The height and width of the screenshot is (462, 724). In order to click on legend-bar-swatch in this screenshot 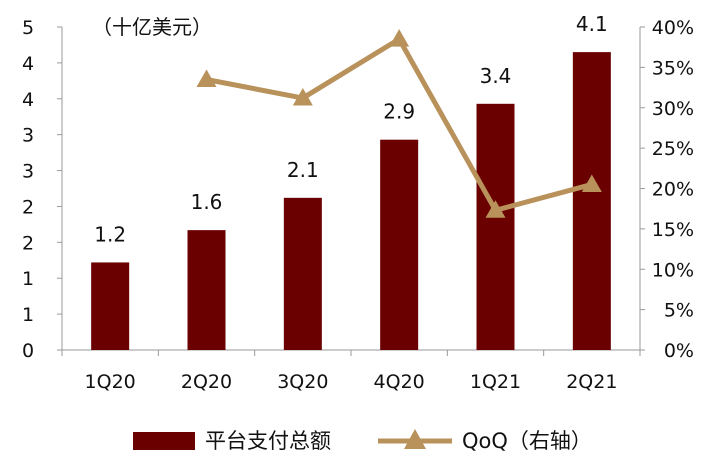, I will do `click(164, 441)`.